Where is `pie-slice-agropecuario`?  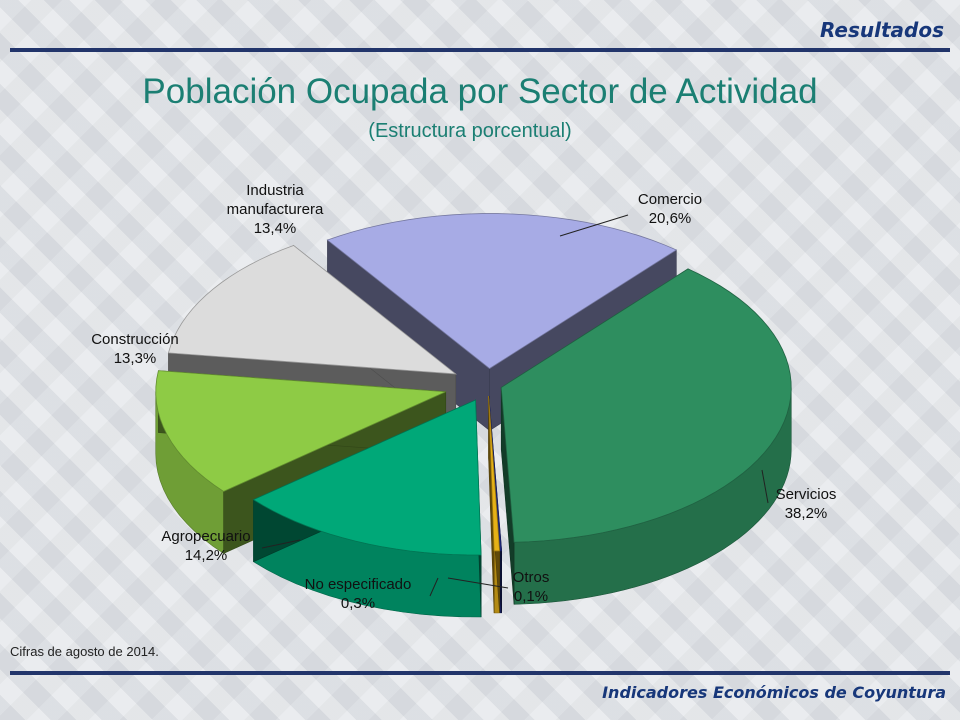 pie-slice-agropecuario is located at coordinates (367, 508).